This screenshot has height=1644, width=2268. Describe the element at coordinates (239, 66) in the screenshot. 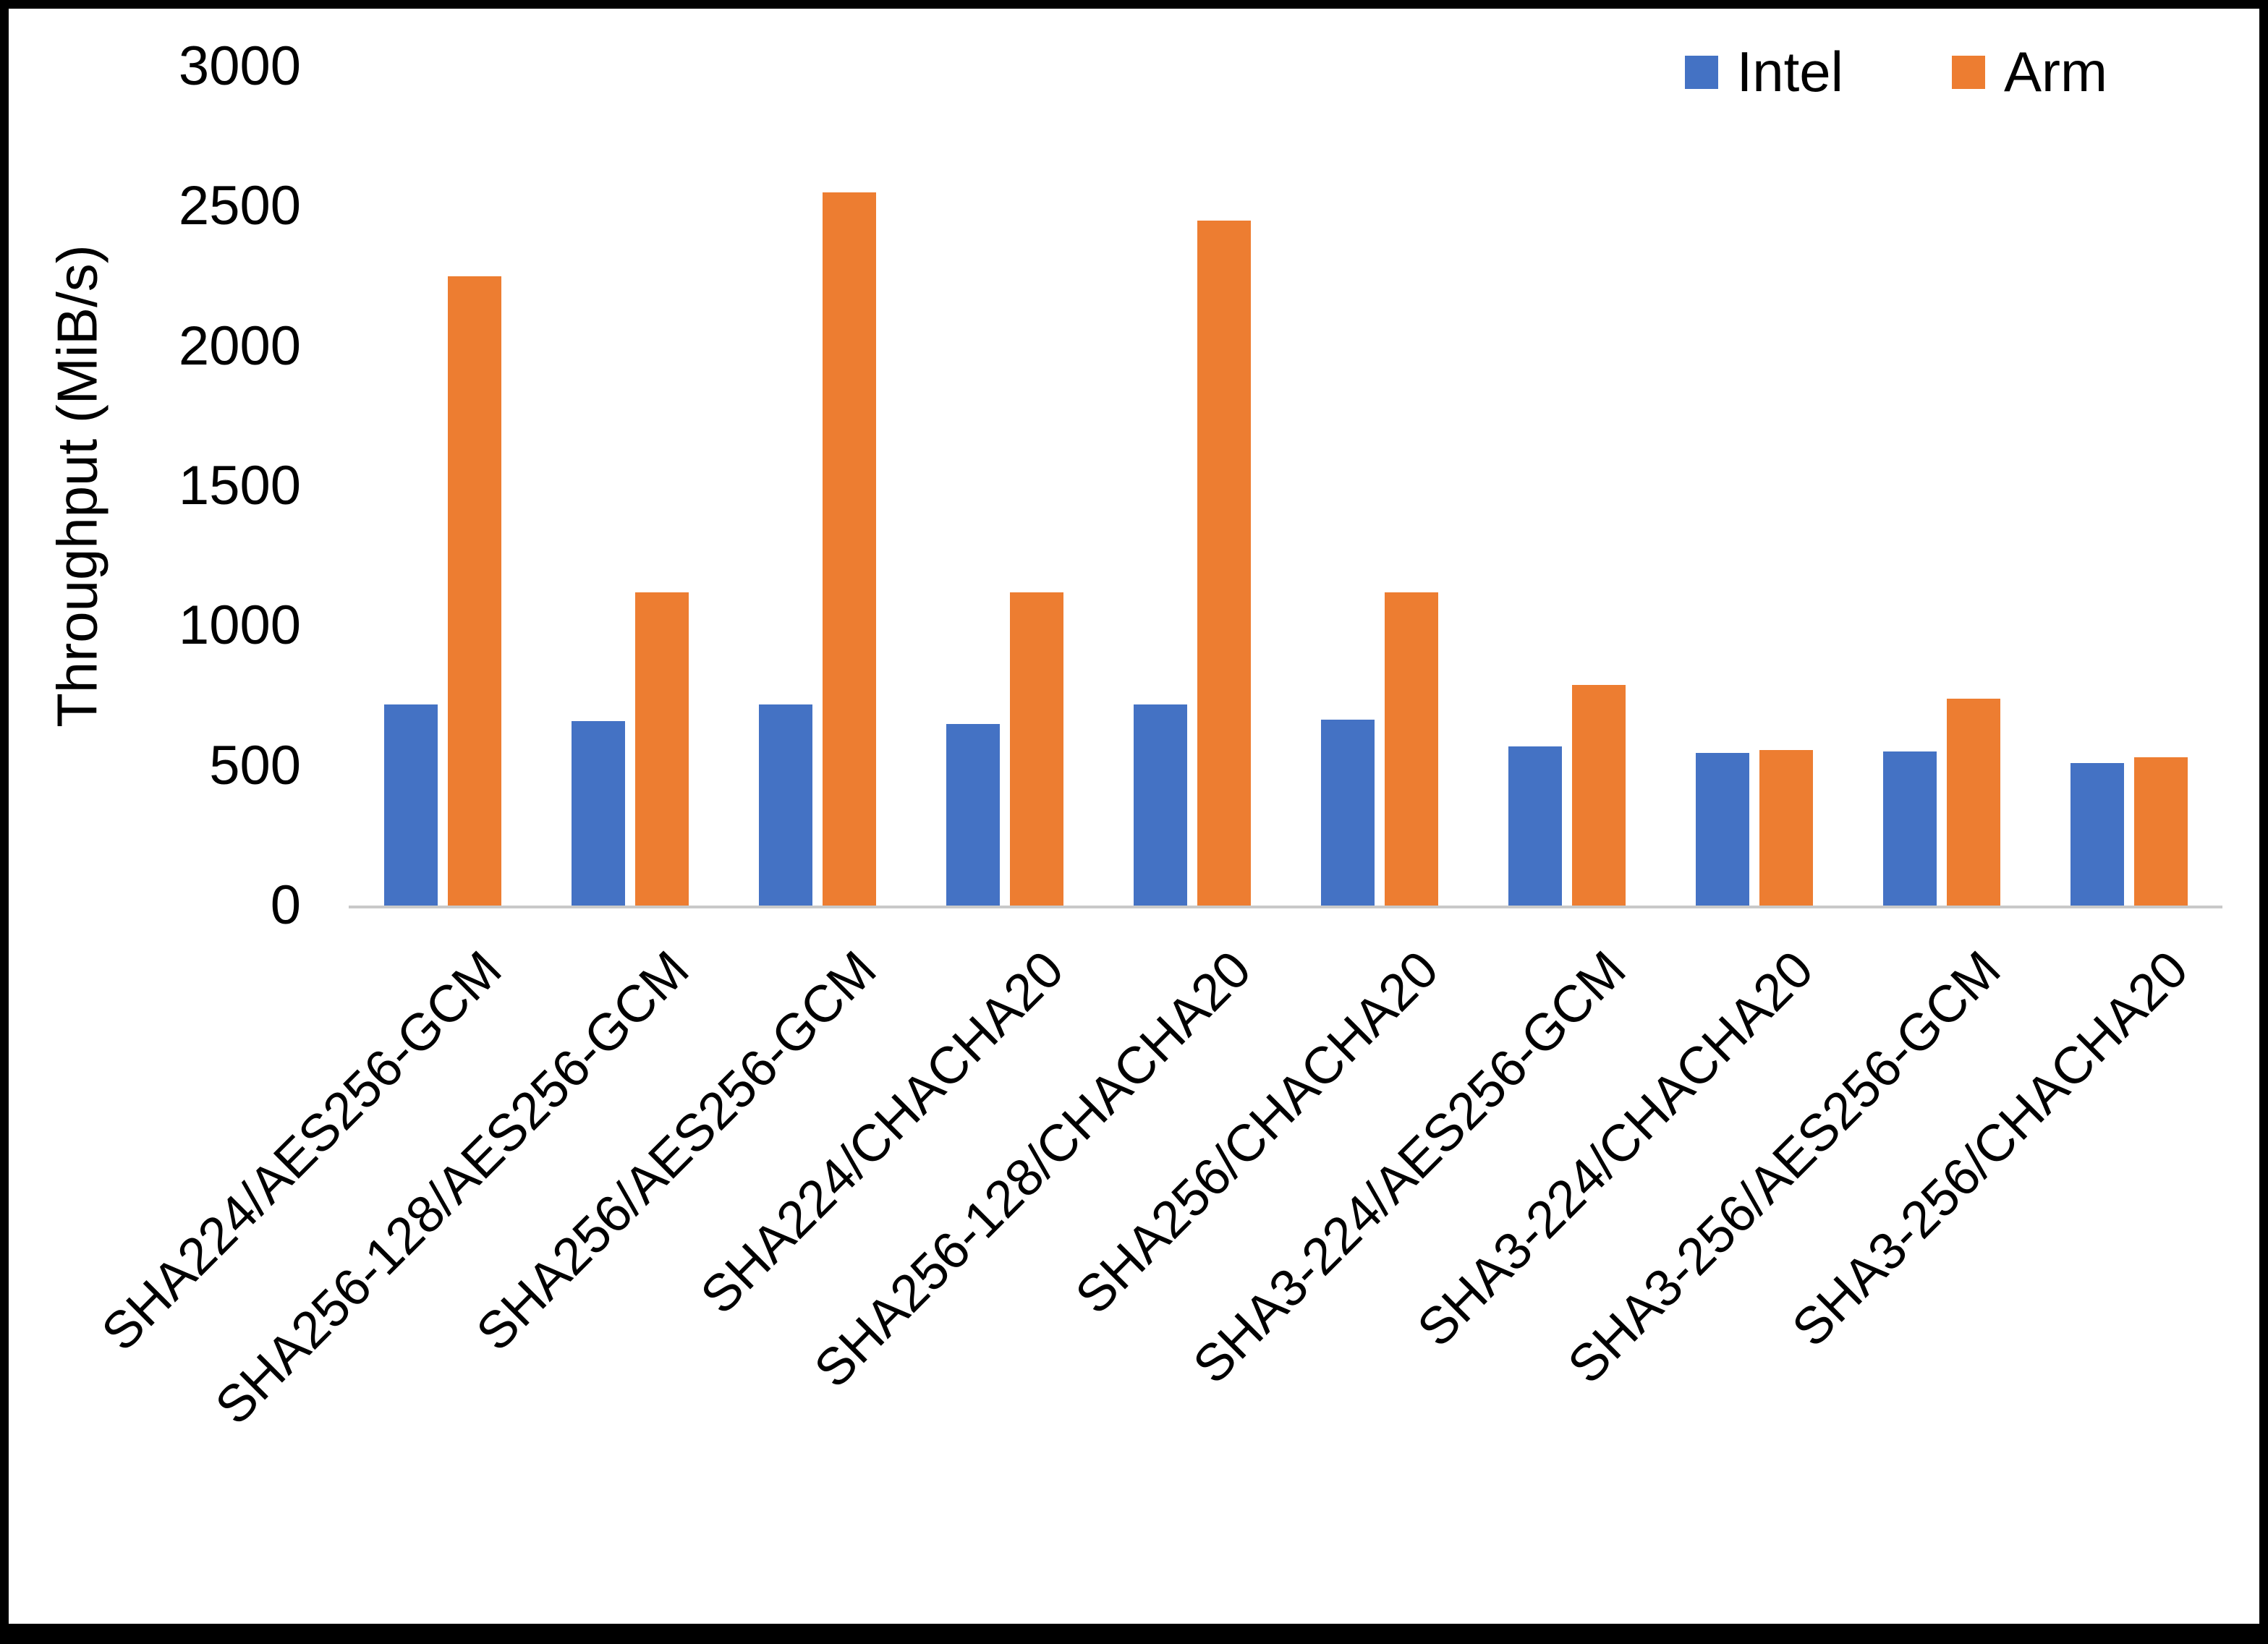

I see `y-tick-label: 3000` at that location.